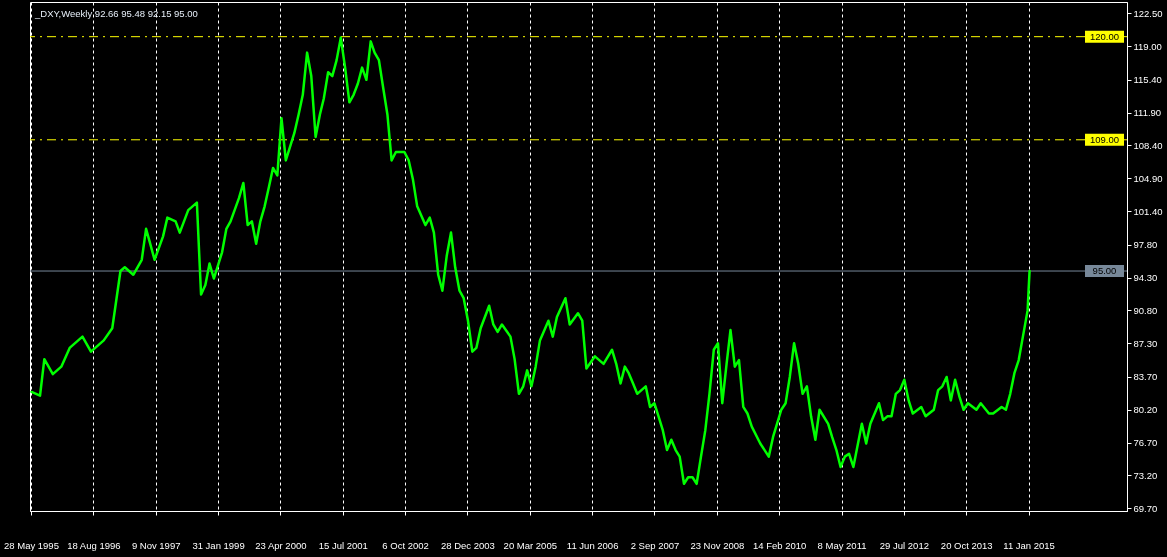  What do you see at coordinates (1029, 545) in the screenshot?
I see `x-tick-label: 11 Jan 2015` at bounding box center [1029, 545].